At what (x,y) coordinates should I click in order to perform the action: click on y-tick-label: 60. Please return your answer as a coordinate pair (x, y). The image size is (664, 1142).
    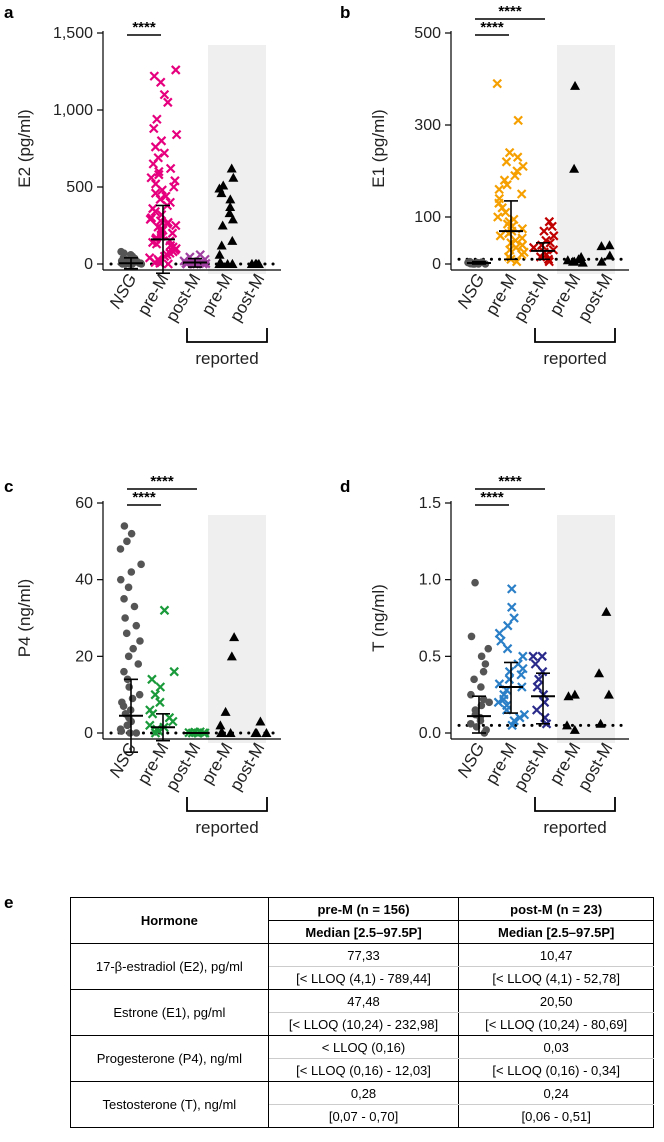
    Looking at the image, I should click on (84, 503).